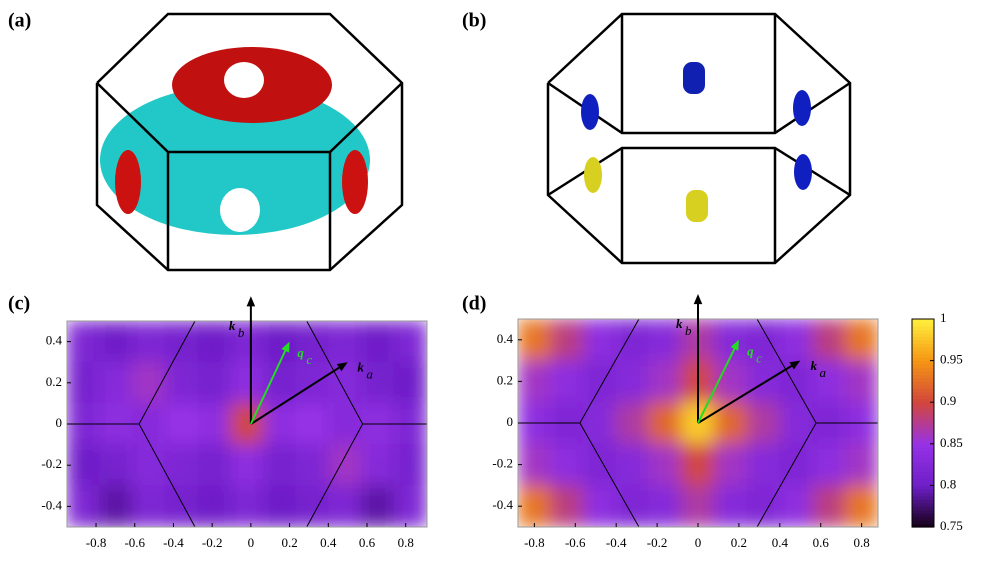  Describe the element at coordinates (575, 542) in the screenshot. I see `x-tick-label: -0.6` at that location.